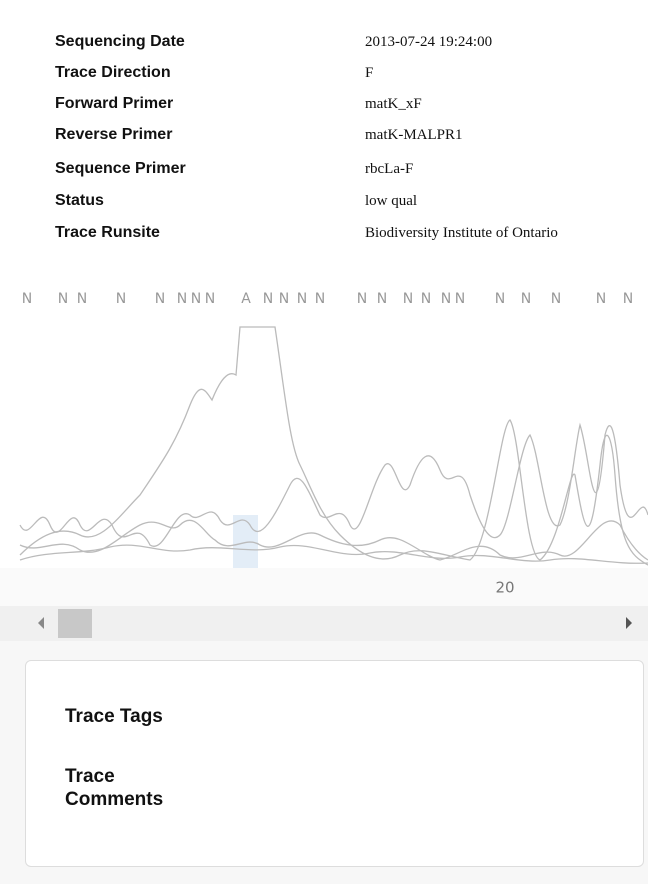  What do you see at coordinates (389, 169) in the screenshot?
I see `field-value: rbcLa-F` at bounding box center [389, 169].